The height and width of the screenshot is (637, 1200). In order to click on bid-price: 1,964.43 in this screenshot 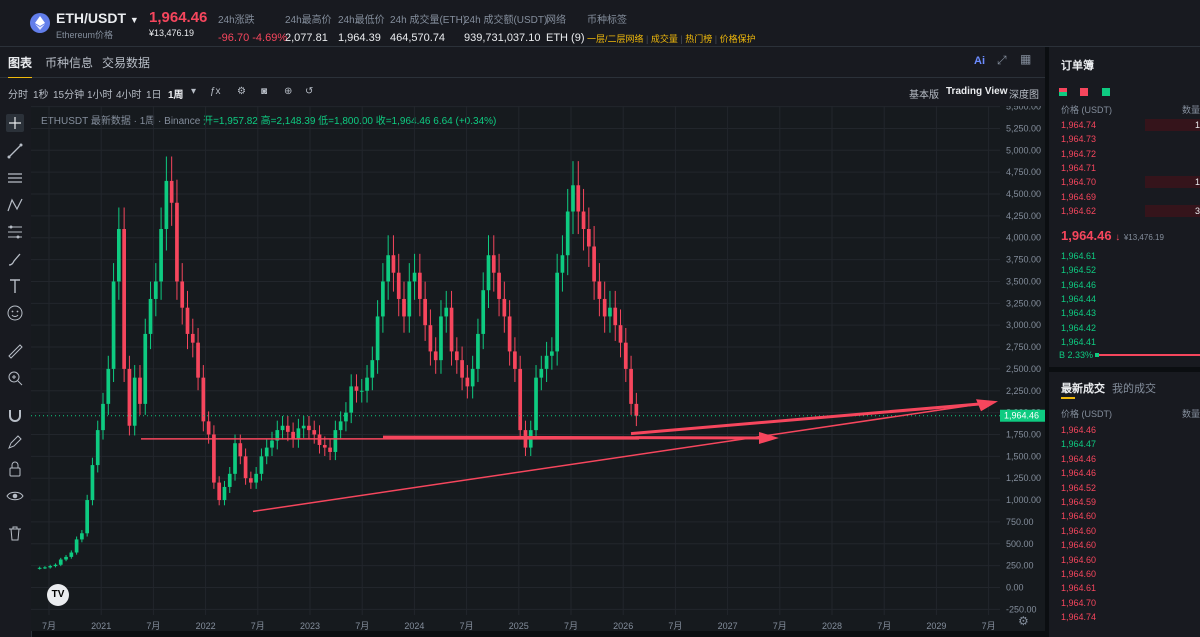, I will do `click(1079, 313)`.